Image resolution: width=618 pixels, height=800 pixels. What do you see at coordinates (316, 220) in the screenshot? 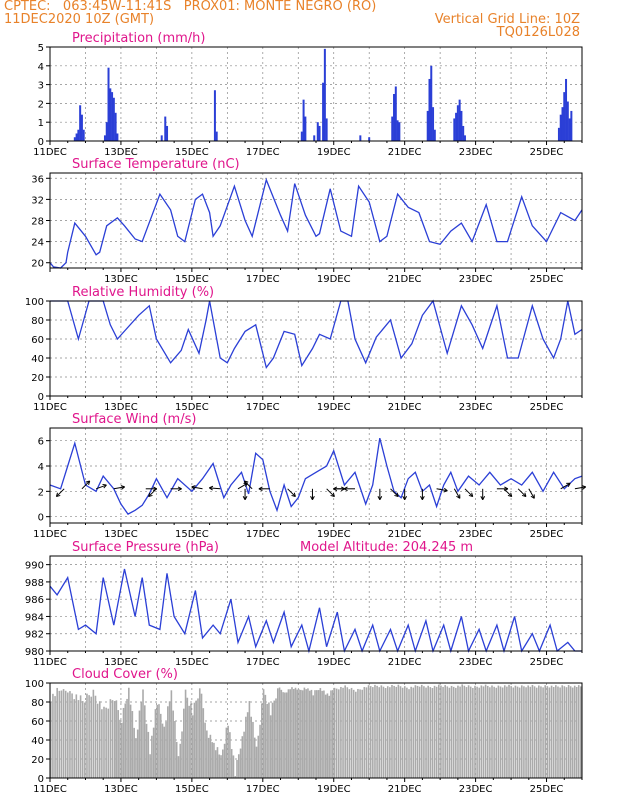
I see `panel-frame` at bounding box center [316, 220].